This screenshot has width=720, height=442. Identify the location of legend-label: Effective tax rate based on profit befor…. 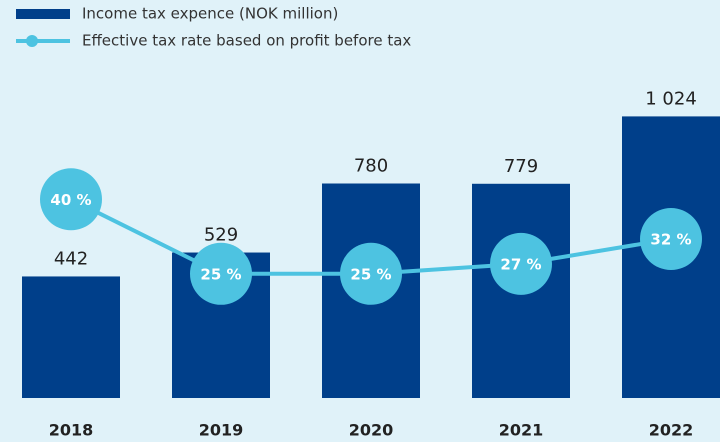
(246, 41).